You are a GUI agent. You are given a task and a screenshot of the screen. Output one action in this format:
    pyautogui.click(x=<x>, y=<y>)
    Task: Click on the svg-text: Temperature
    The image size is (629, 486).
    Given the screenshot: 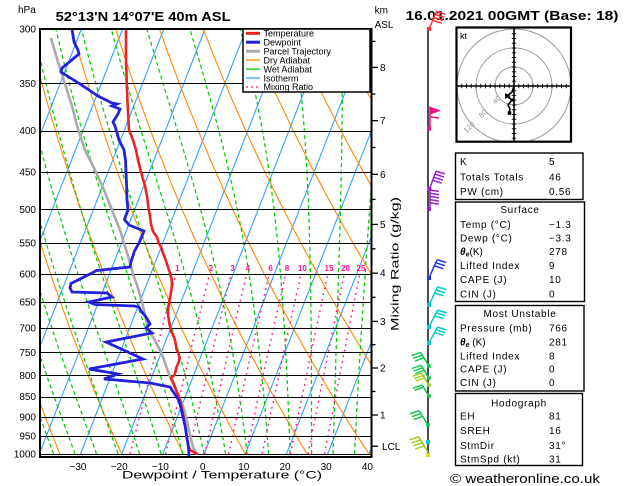 What is the action you would take?
    pyautogui.click(x=289, y=34)
    